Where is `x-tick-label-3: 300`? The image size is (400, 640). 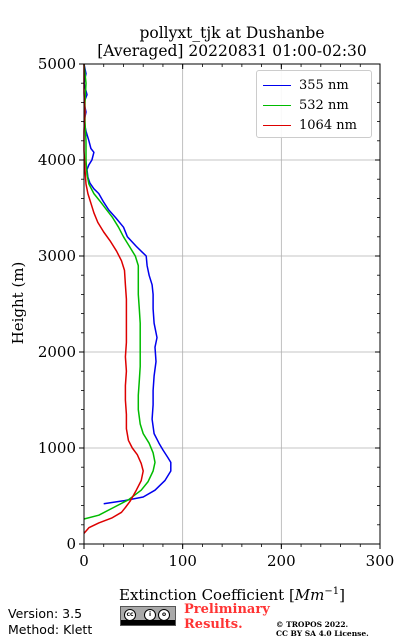
x-tick-label-3: 300 is located at coordinates (380, 561).